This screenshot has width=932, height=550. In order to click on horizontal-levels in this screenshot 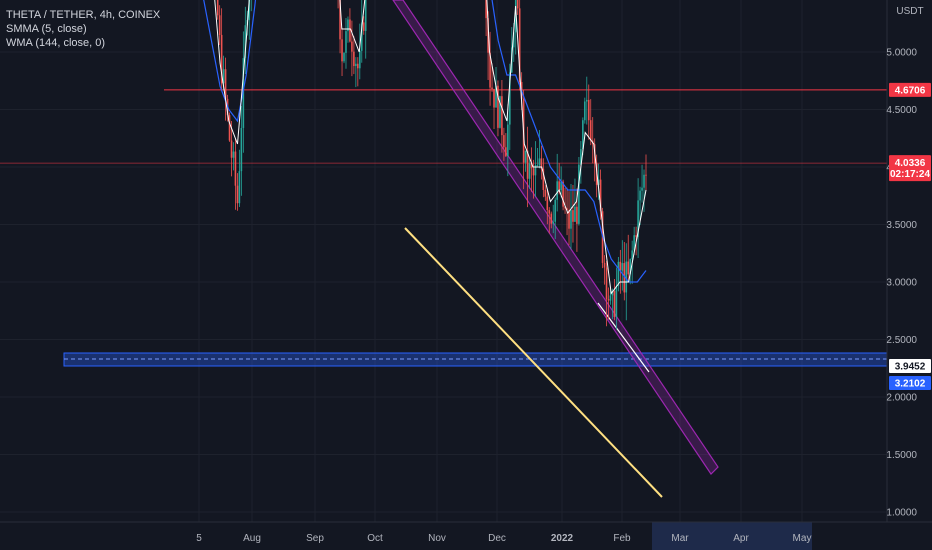, I will do `click(443, 126)`.